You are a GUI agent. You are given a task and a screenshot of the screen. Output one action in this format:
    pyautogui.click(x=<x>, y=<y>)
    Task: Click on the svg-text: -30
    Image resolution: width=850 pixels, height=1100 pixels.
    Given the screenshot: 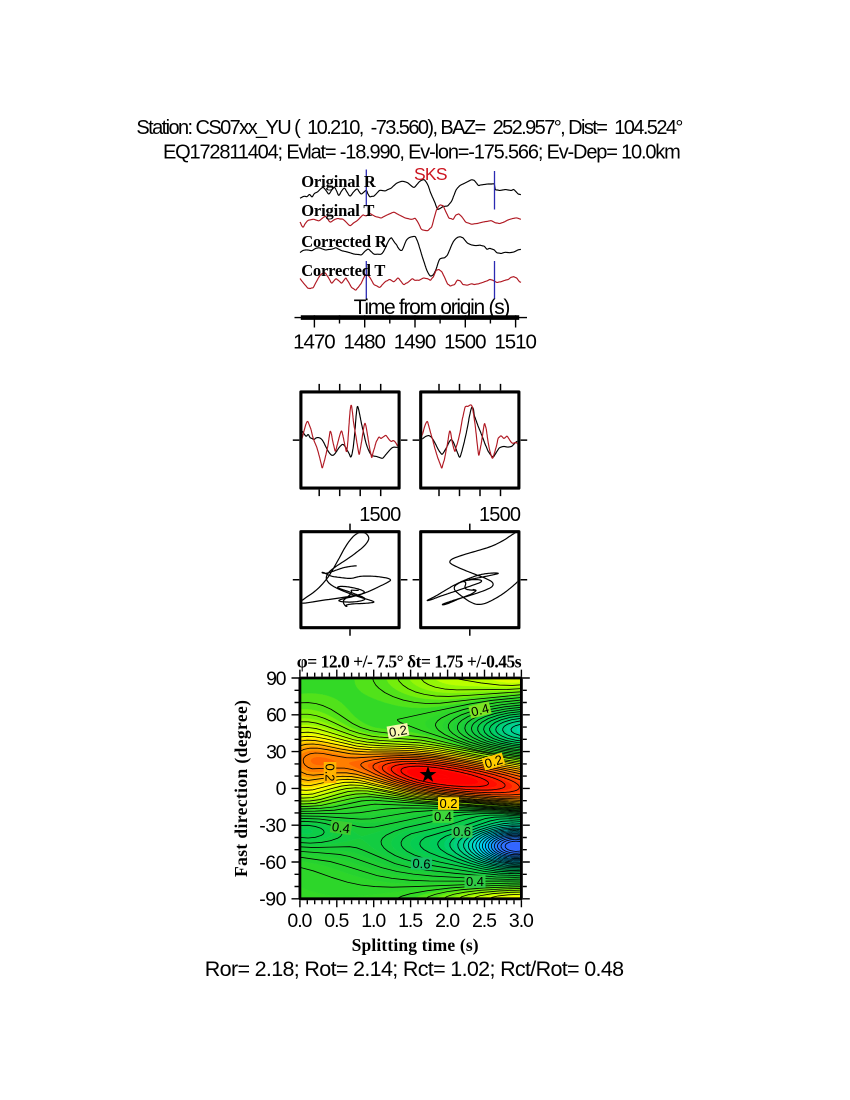 What is the action you would take?
    pyautogui.click(x=272, y=826)
    